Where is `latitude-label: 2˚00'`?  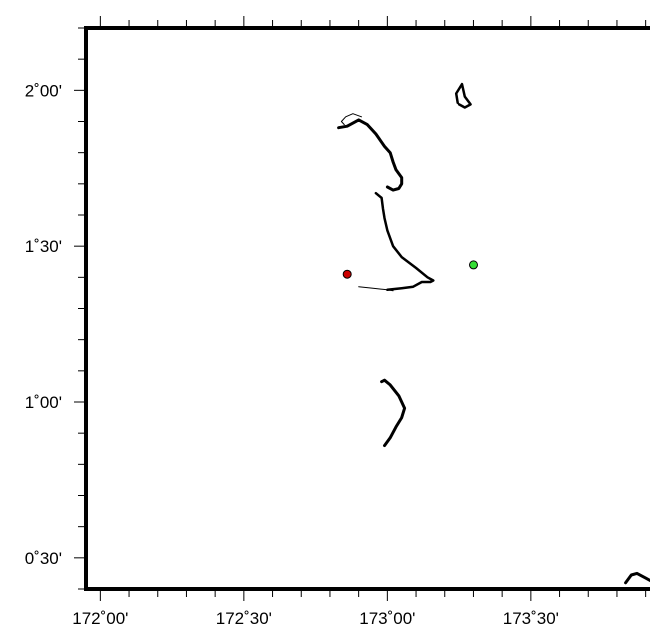
latitude-label: 2˚00' is located at coordinates (43, 90).